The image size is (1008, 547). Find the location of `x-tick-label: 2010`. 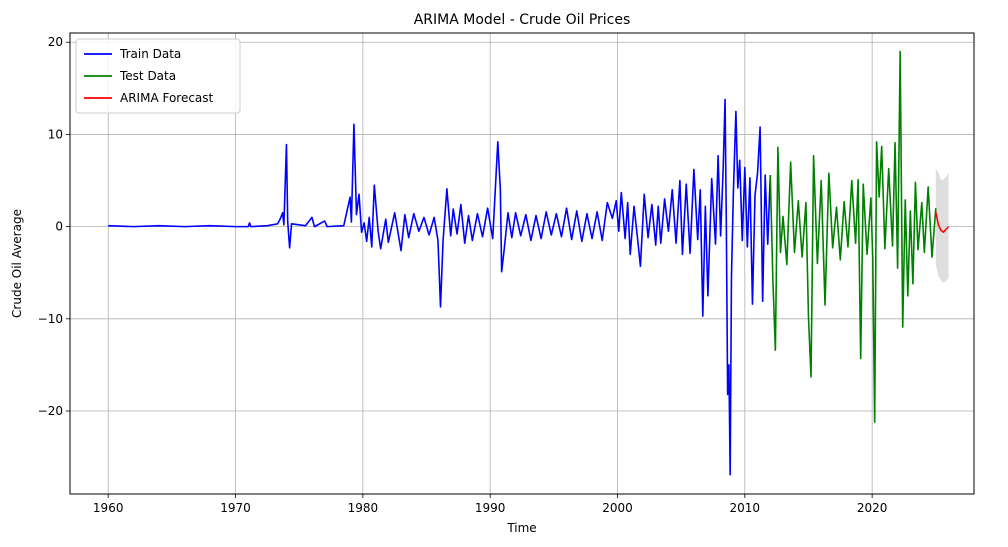

x-tick-label: 2010 is located at coordinates (745, 508).